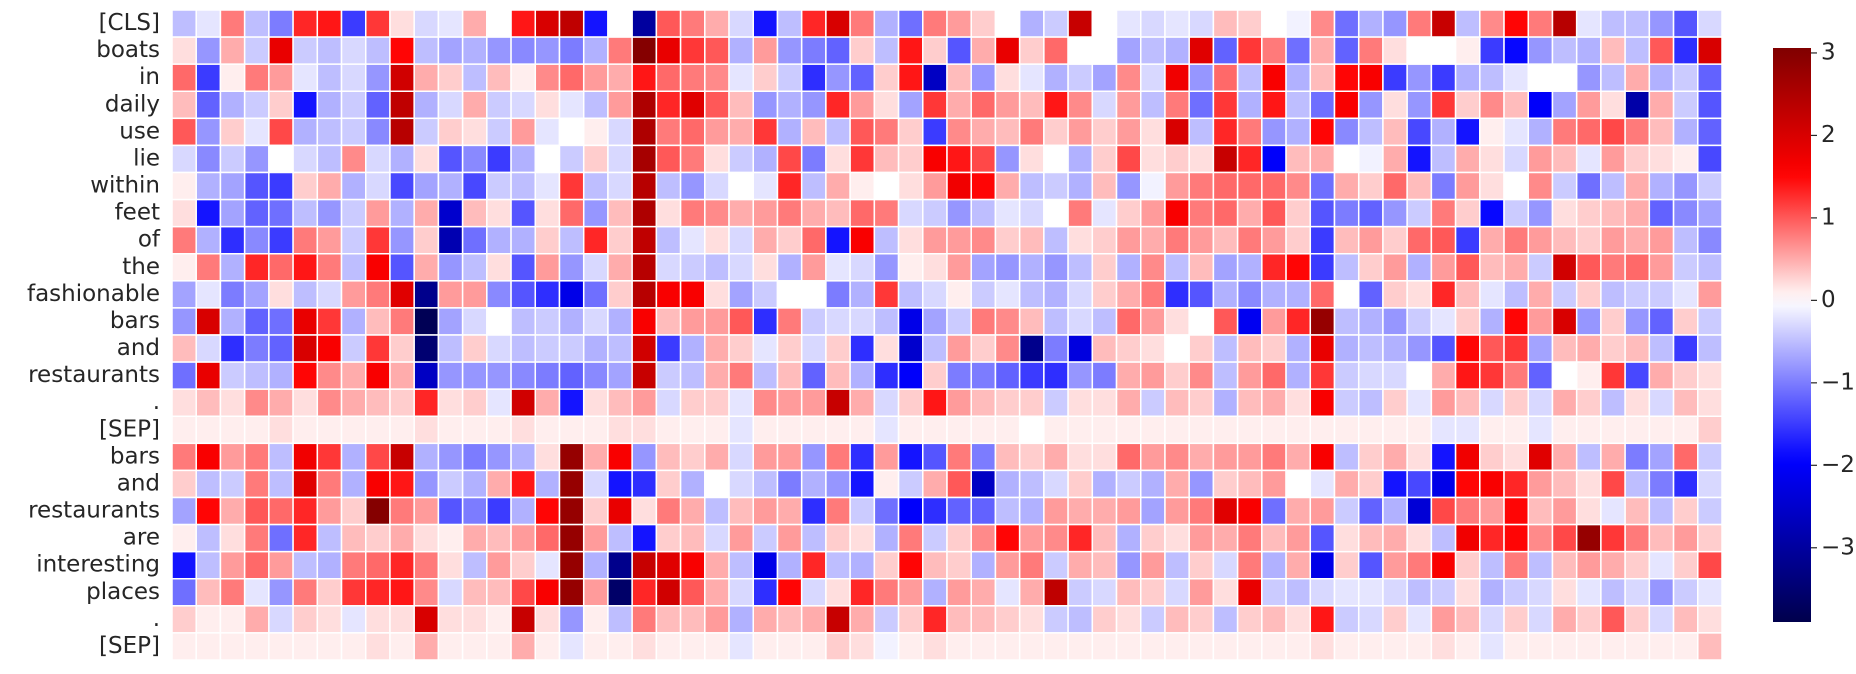 This screenshot has width=1856, height=674. What do you see at coordinates (146, 158) in the screenshot?
I see `row-label: lie` at bounding box center [146, 158].